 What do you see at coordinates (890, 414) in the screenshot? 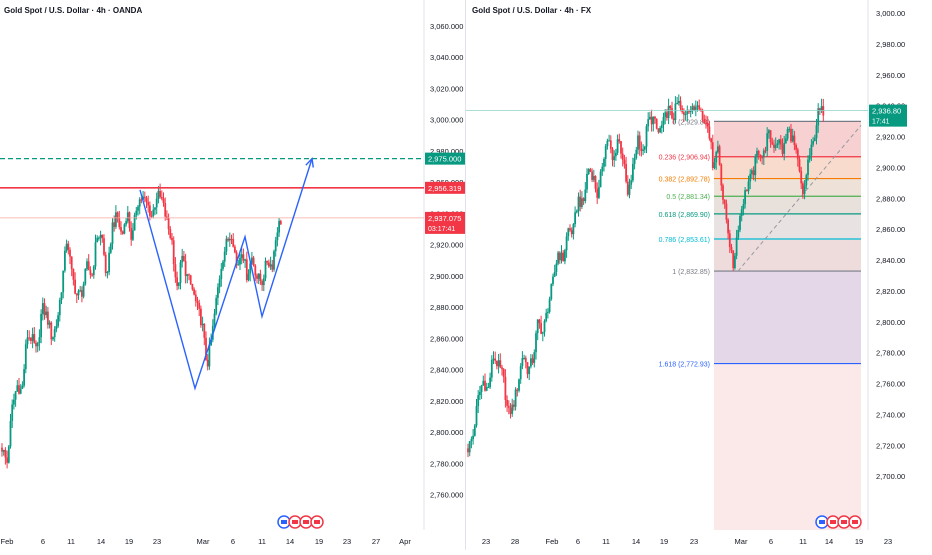
I see `right-y-tick-label: 2,740.00` at bounding box center [890, 414].